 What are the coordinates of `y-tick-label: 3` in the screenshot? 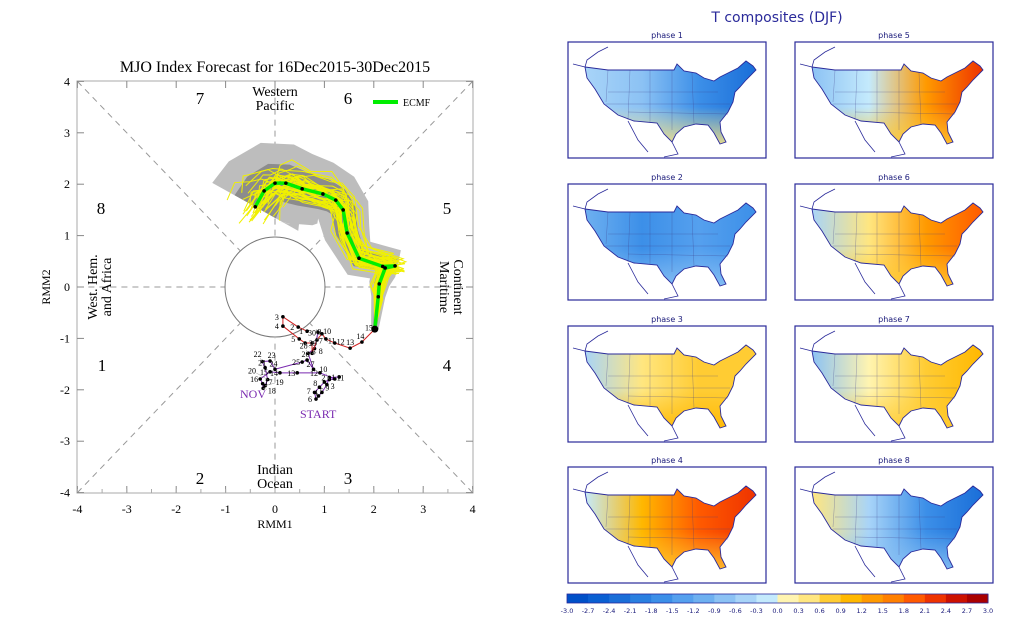 It's located at (67, 133).